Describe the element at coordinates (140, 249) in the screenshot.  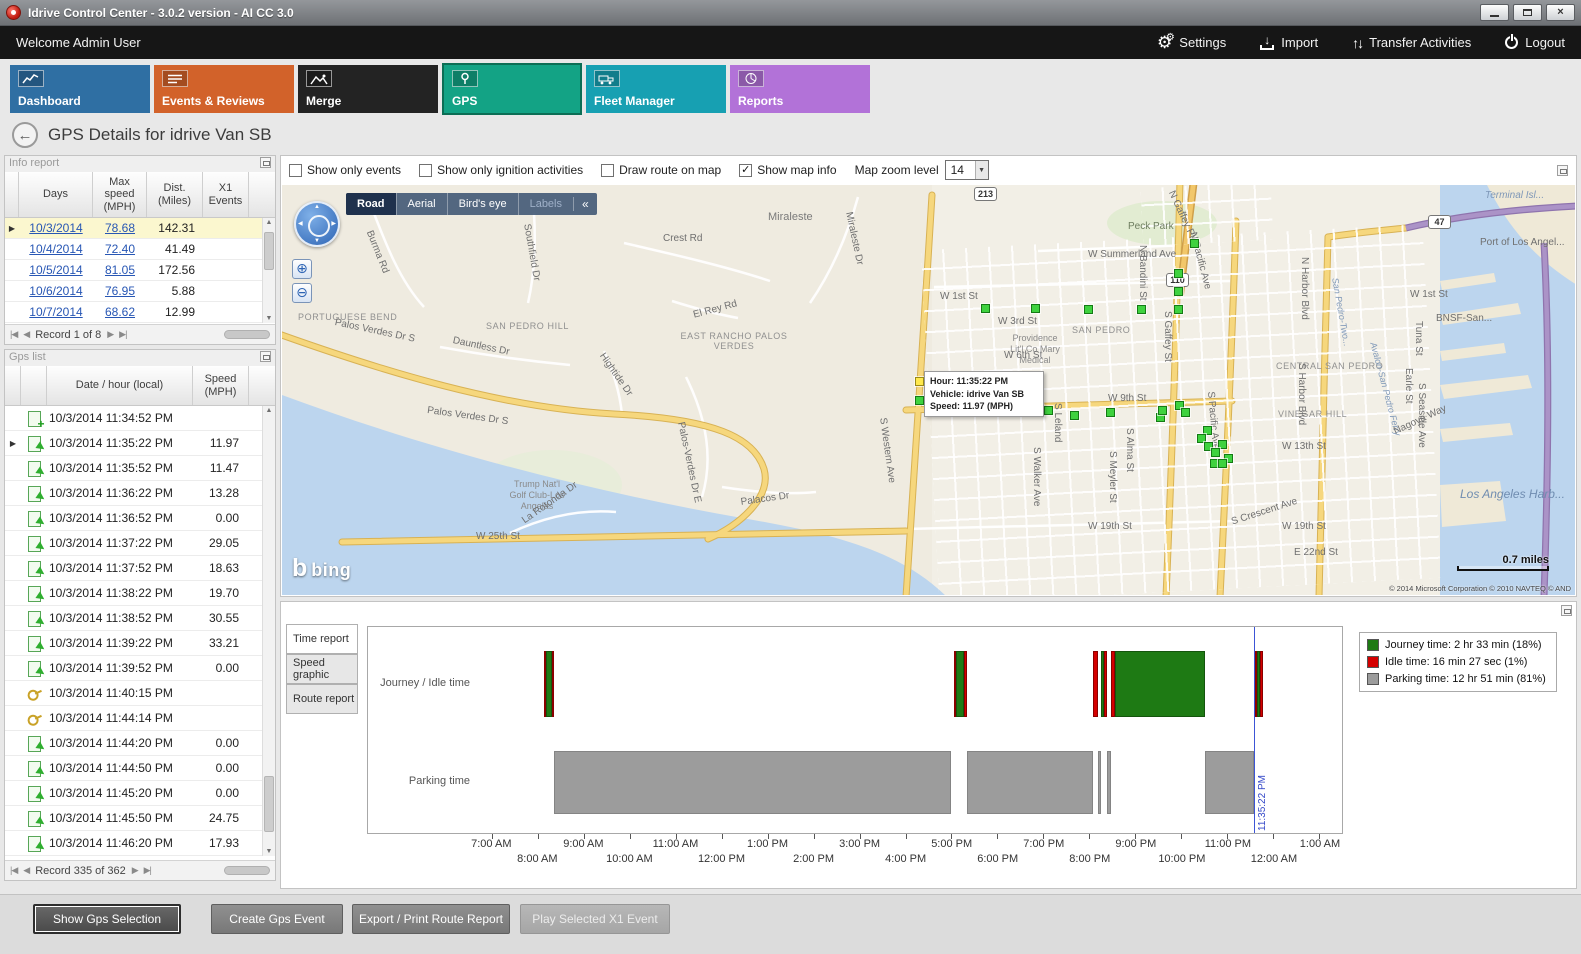
I see `info-report-row: 10/4/2014 72.40 41.49` at that location.